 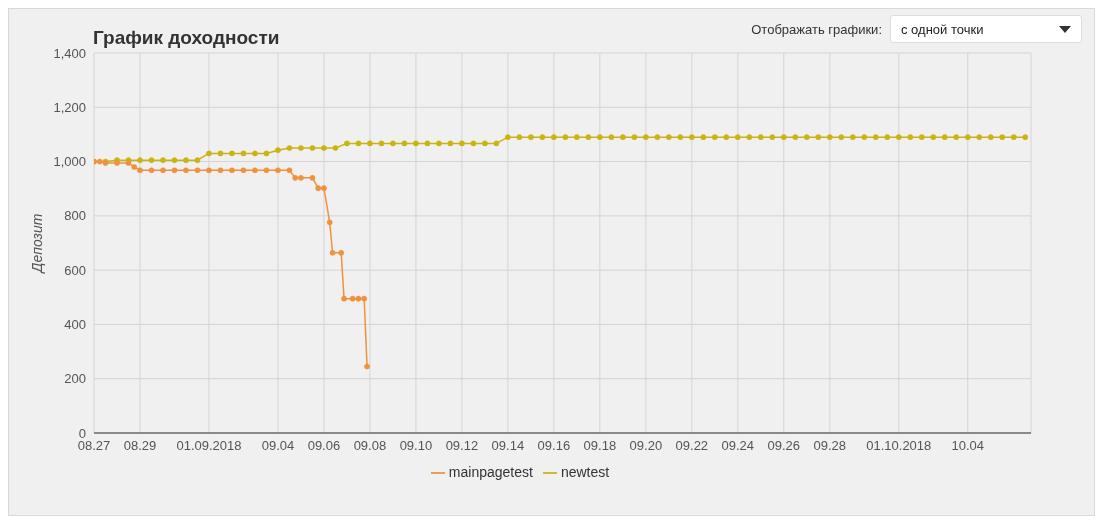 What do you see at coordinates (899, 446) in the screenshot?
I see `x-tick-label: 01.10.2018` at bounding box center [899, 446].